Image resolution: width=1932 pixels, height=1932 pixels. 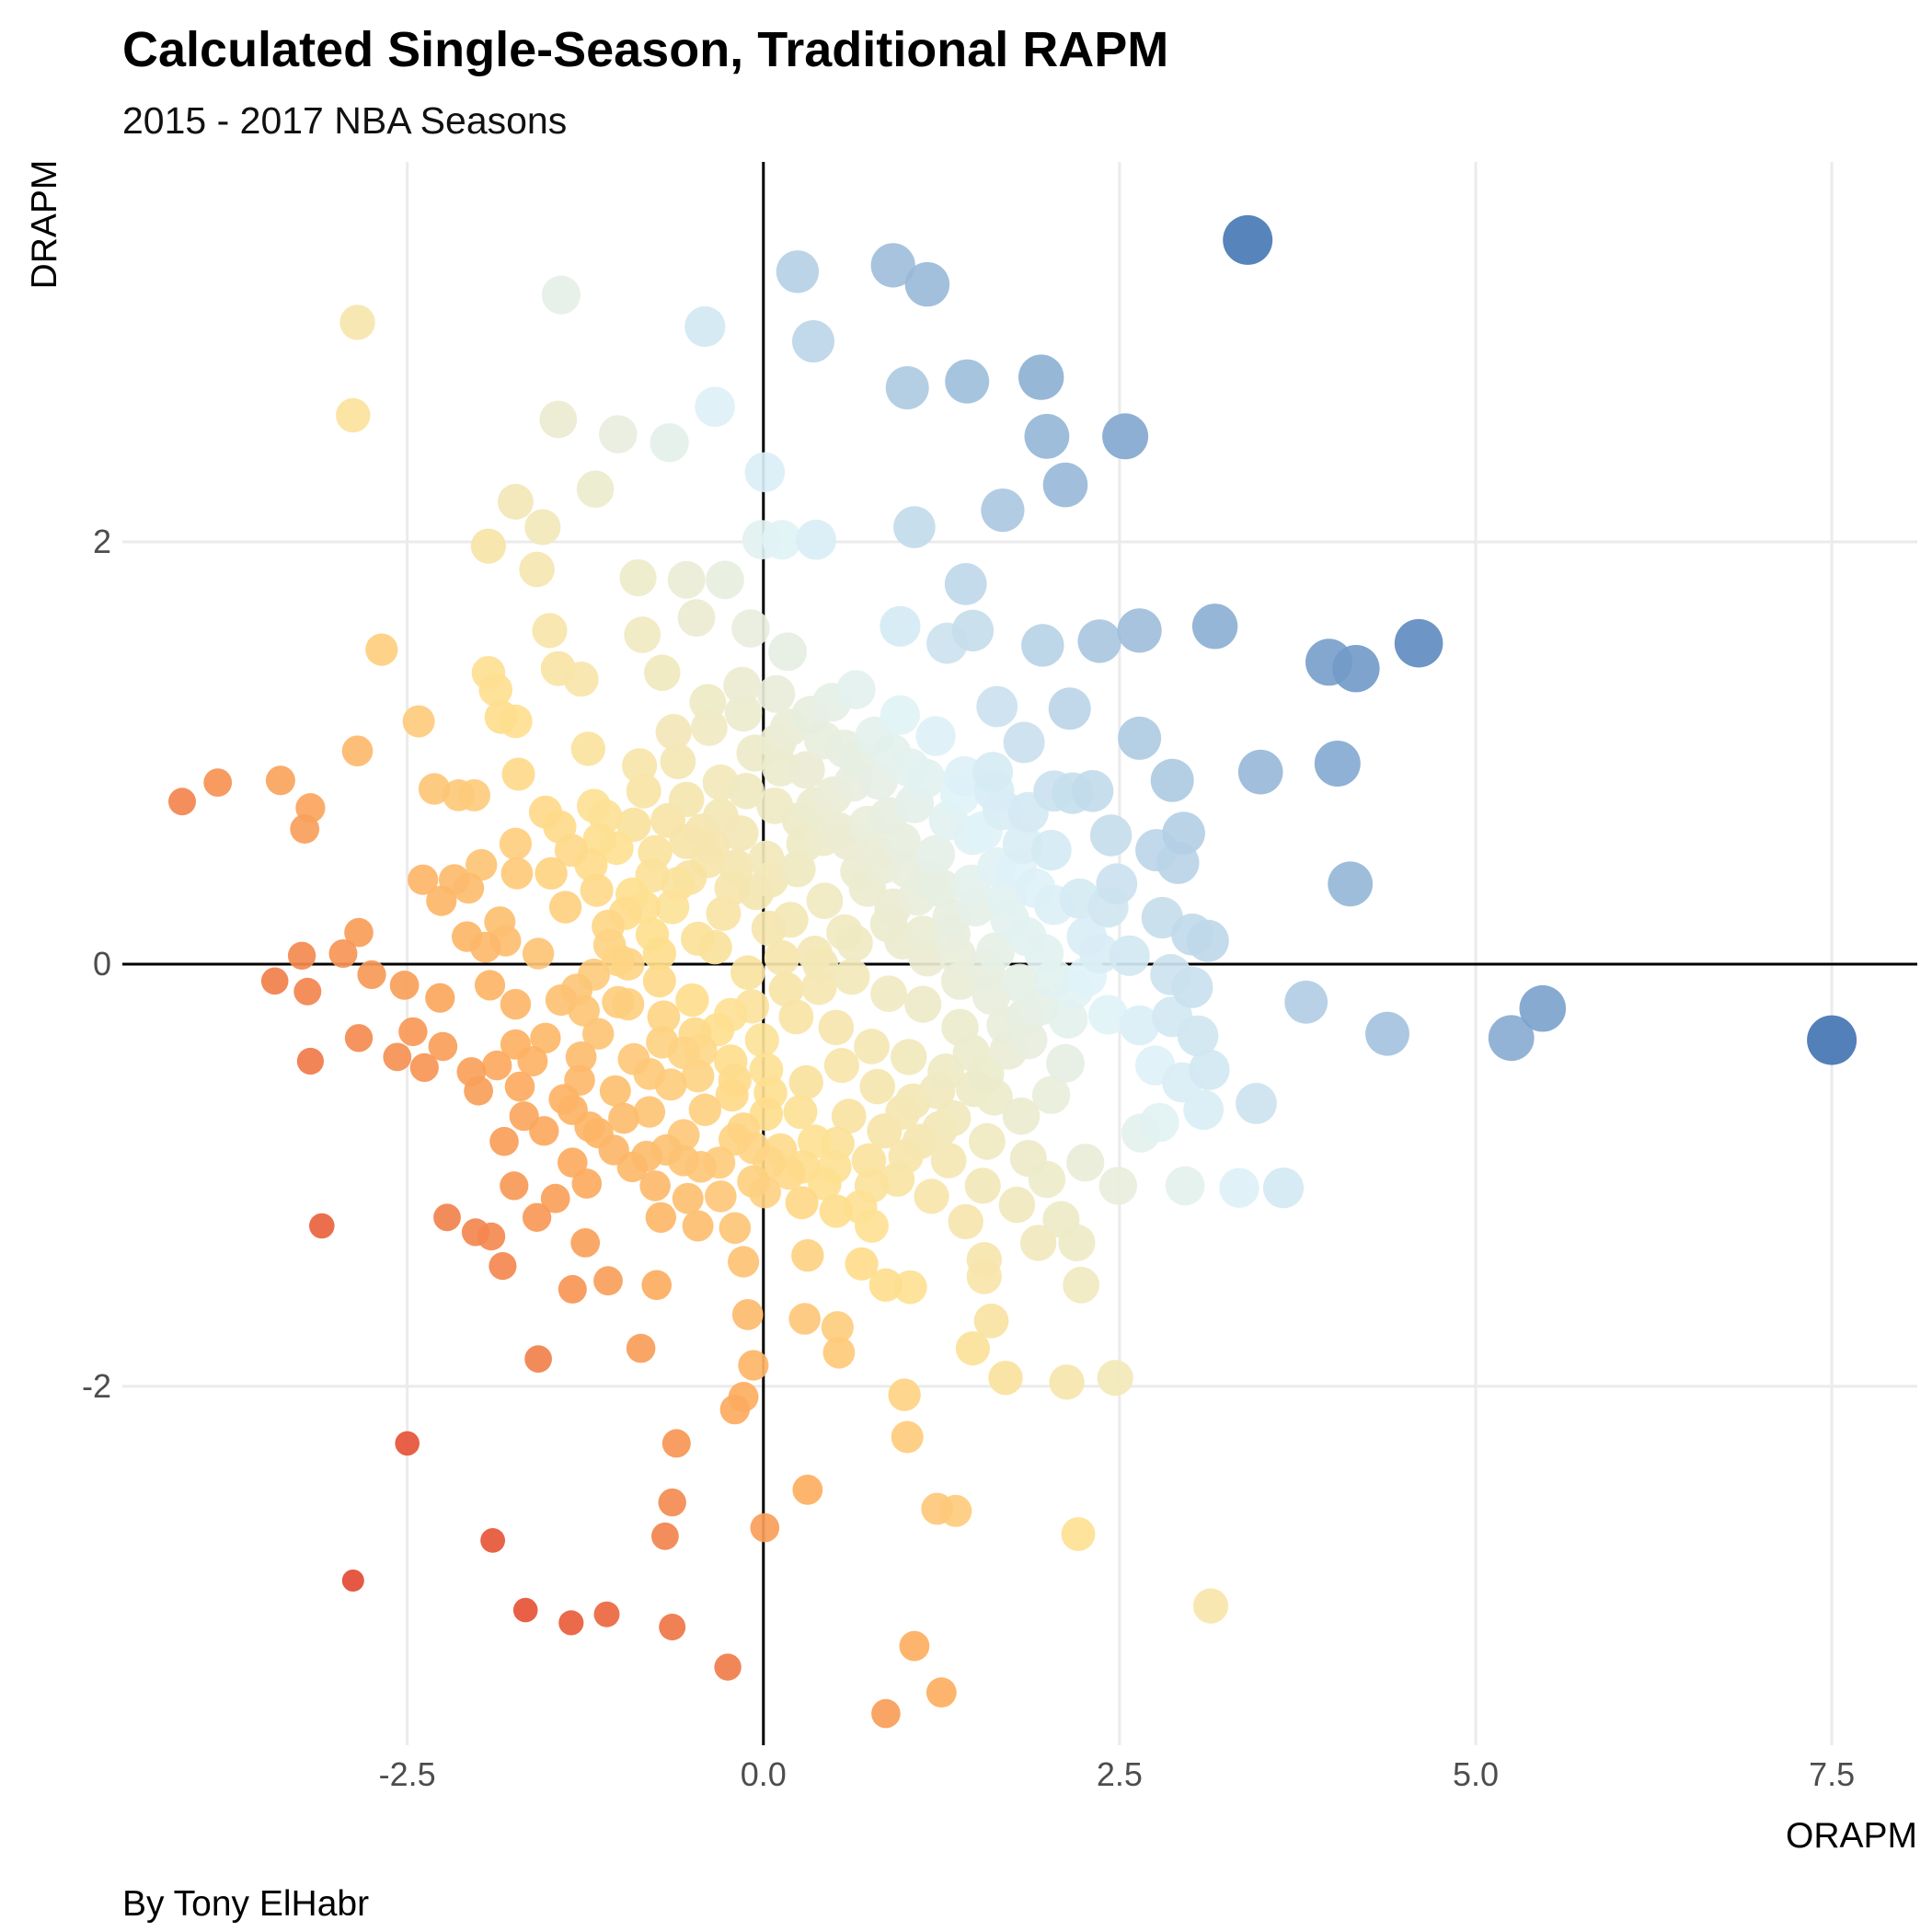 What do you see at coordinates (344, 120) in the screenshot?
I see `chart-subtitle: 2015 - 2017 NBA Seasons` at bounding box center [344, 120].